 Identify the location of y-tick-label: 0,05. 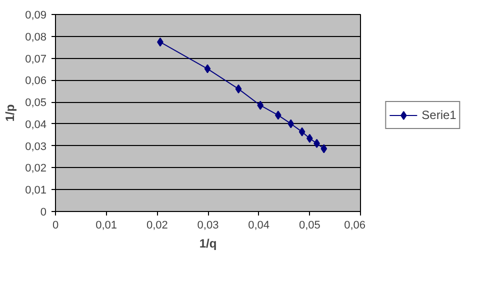
(36, 103).